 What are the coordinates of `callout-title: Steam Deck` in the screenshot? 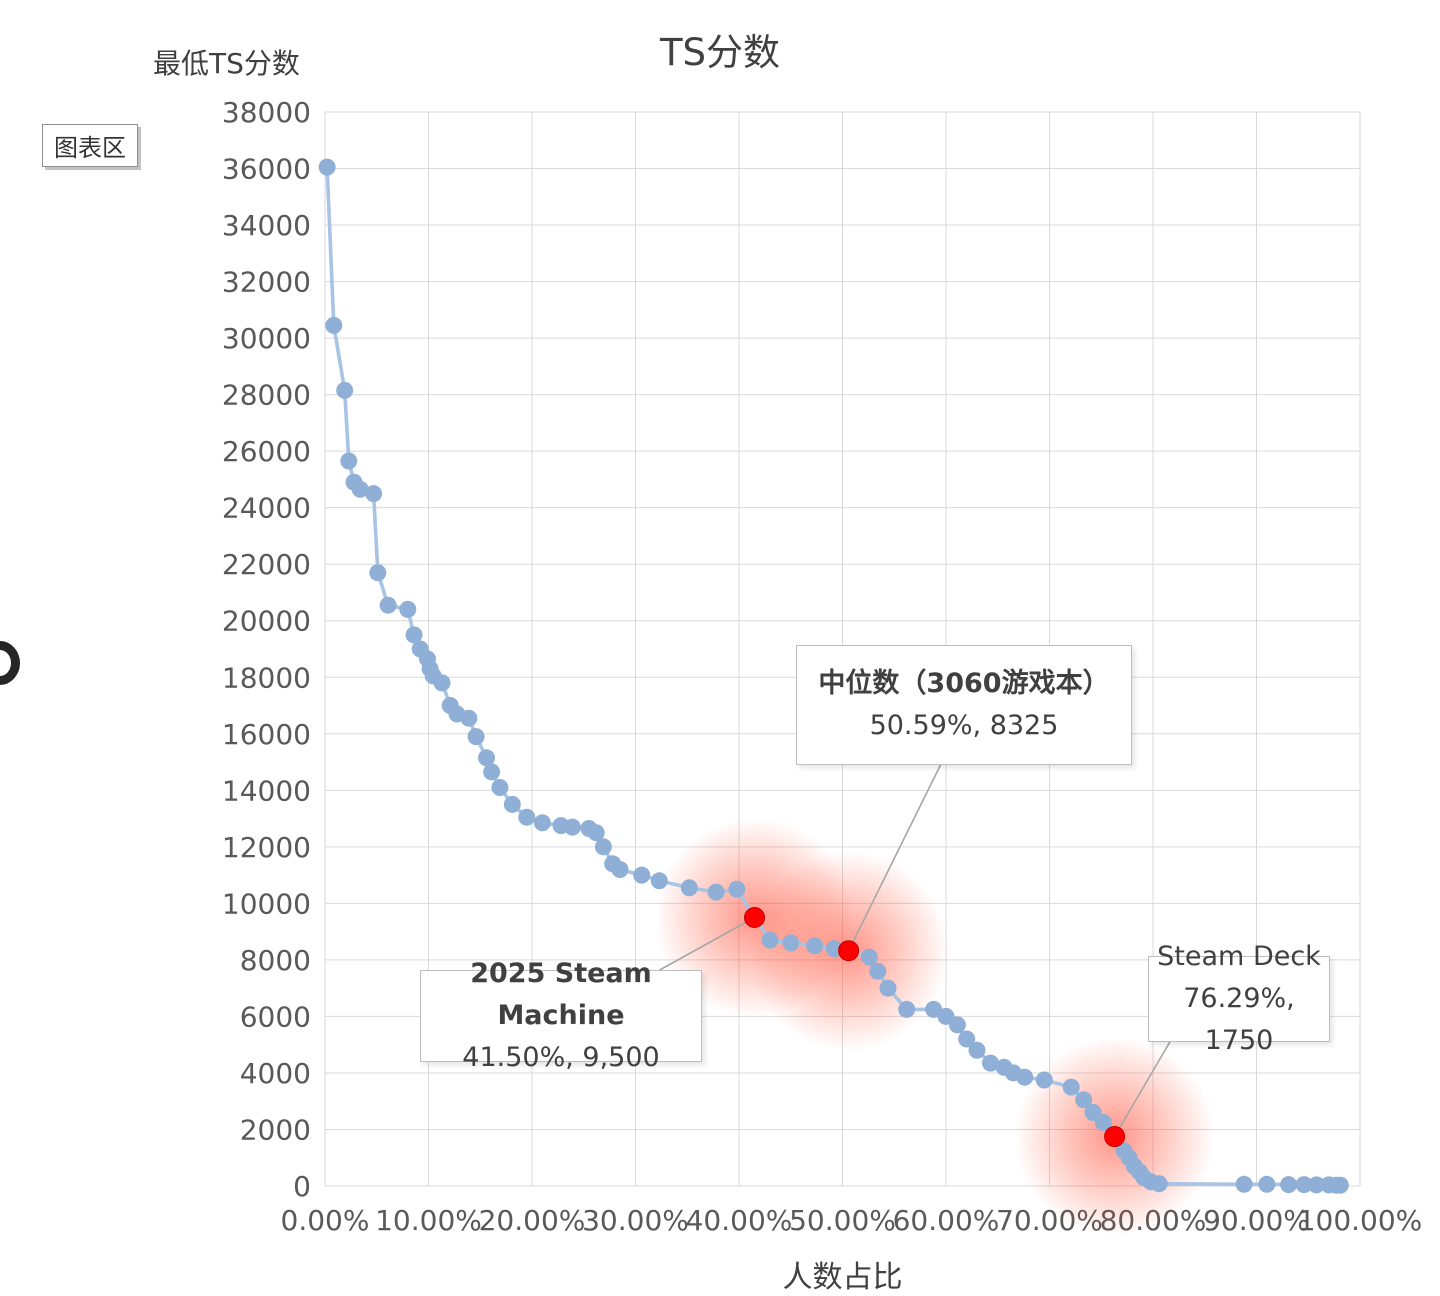 It's located at (1239, 957).